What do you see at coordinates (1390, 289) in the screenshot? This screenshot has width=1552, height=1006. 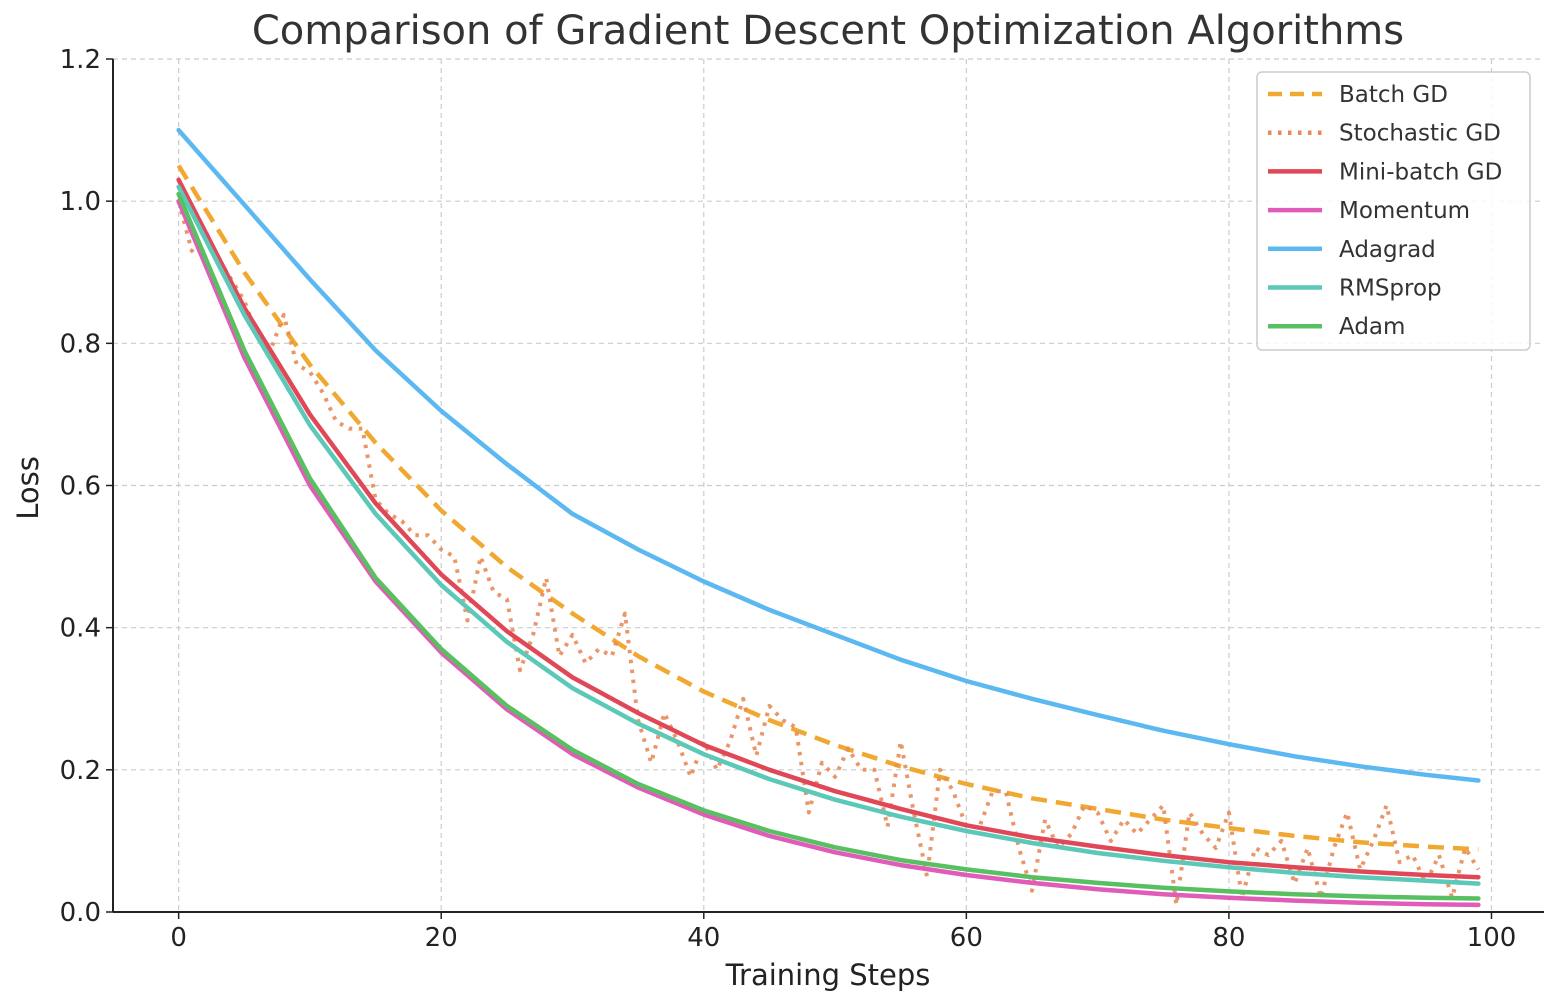 I see `legend-label: RMSprop` at bounding box center [1390, 289].